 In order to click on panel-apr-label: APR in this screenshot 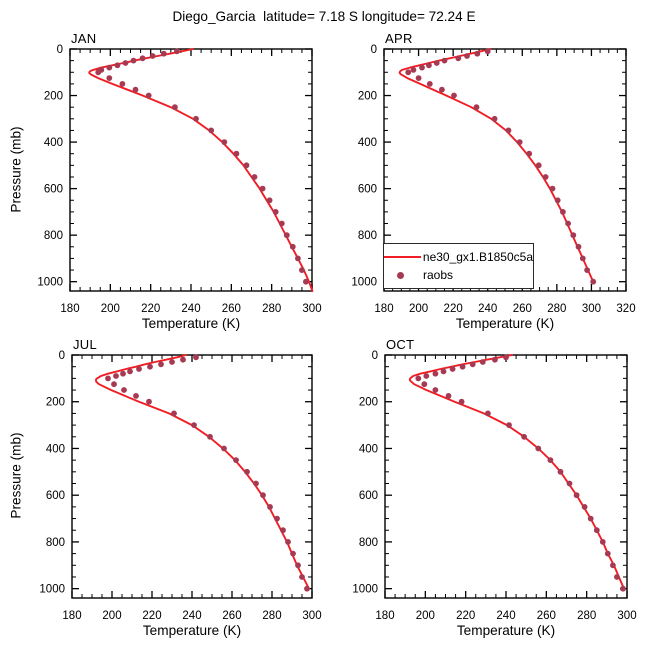, I will do `click(399, 38)`.